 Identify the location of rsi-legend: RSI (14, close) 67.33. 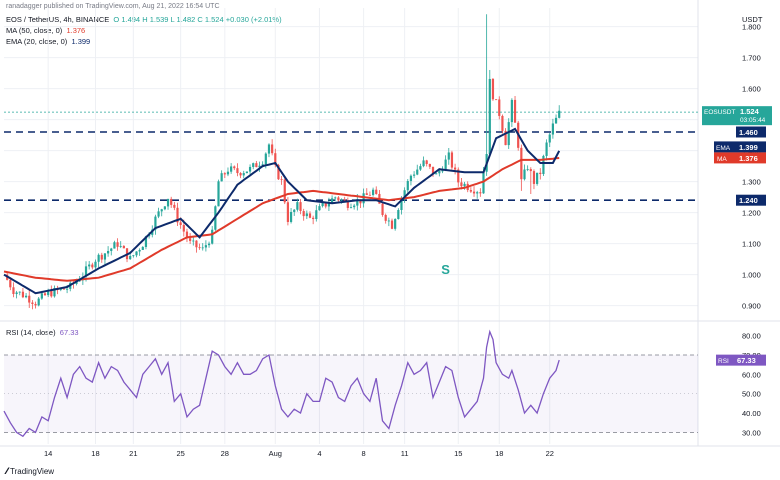
(42, 332).